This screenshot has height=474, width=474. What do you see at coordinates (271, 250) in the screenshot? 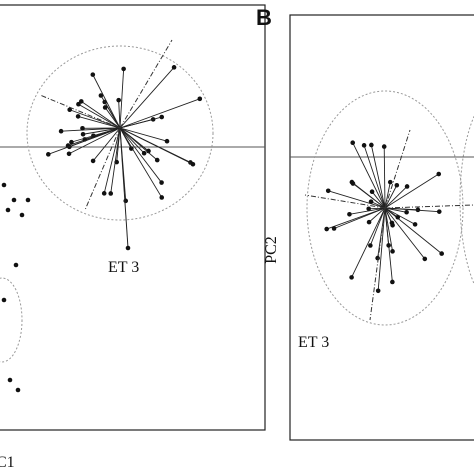
I see `y-axis-label: PC2` at bounding box center [271, 250].